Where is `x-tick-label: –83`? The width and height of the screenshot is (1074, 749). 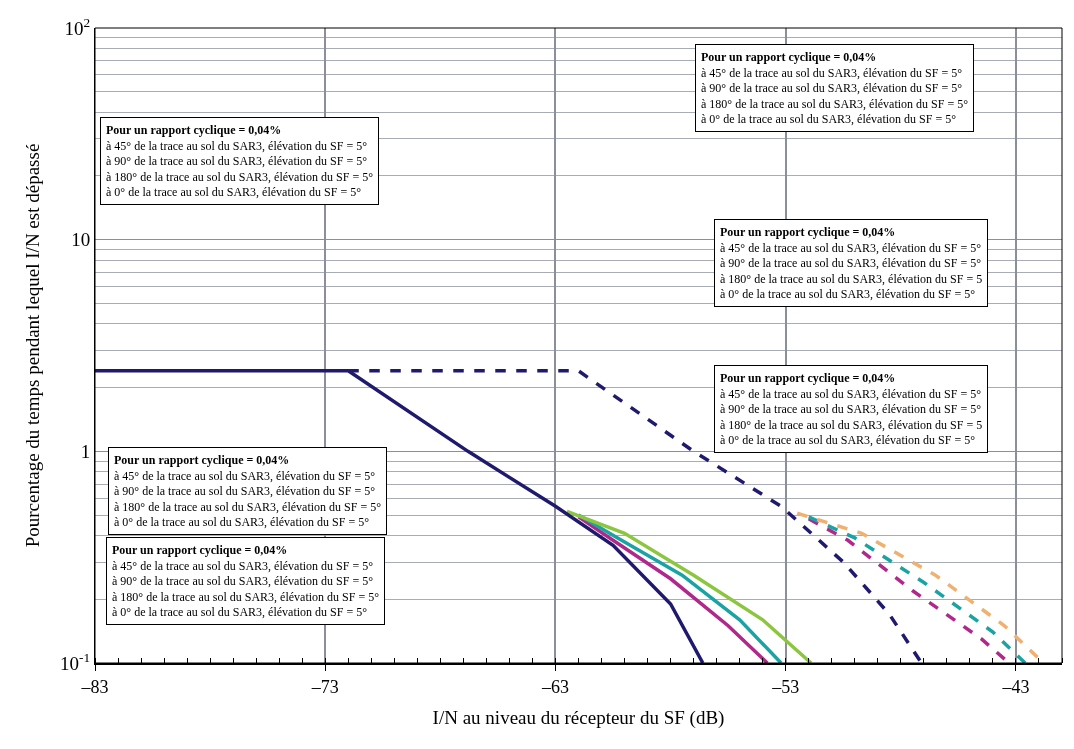
x-tick-label: –83 is located at coordinates (94, 686).